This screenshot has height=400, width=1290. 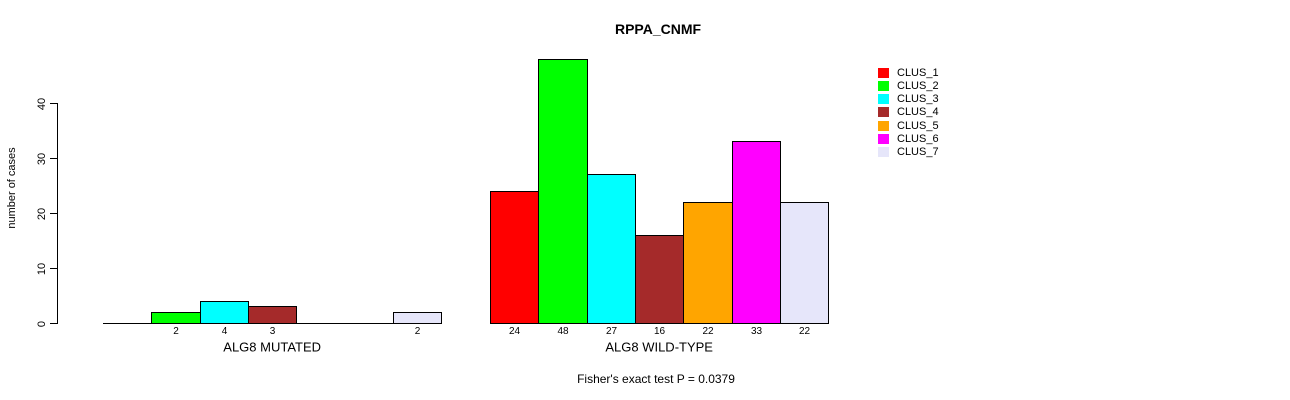 I want to click on bar-value-label: 4, so click(x=224, y=331).